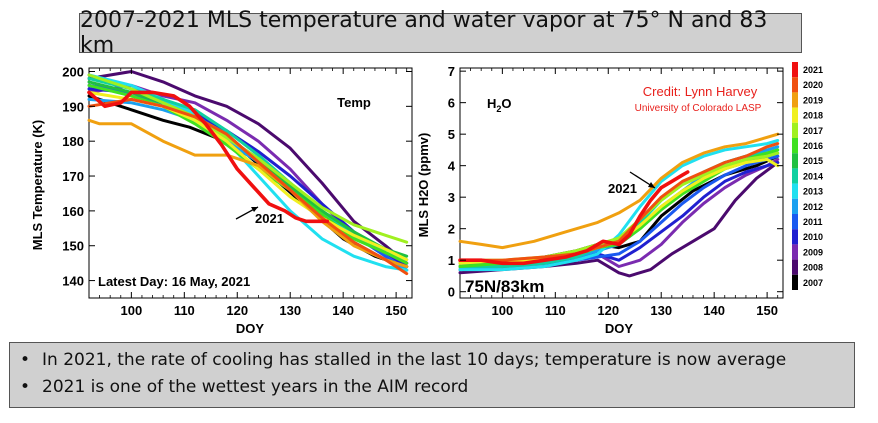 This screenshot has height=423, width=878. What do you see at coordinates (250, 328) in the screenshot?
I see `temperature-xlabel: DOY` at bounding box center [250, 328].